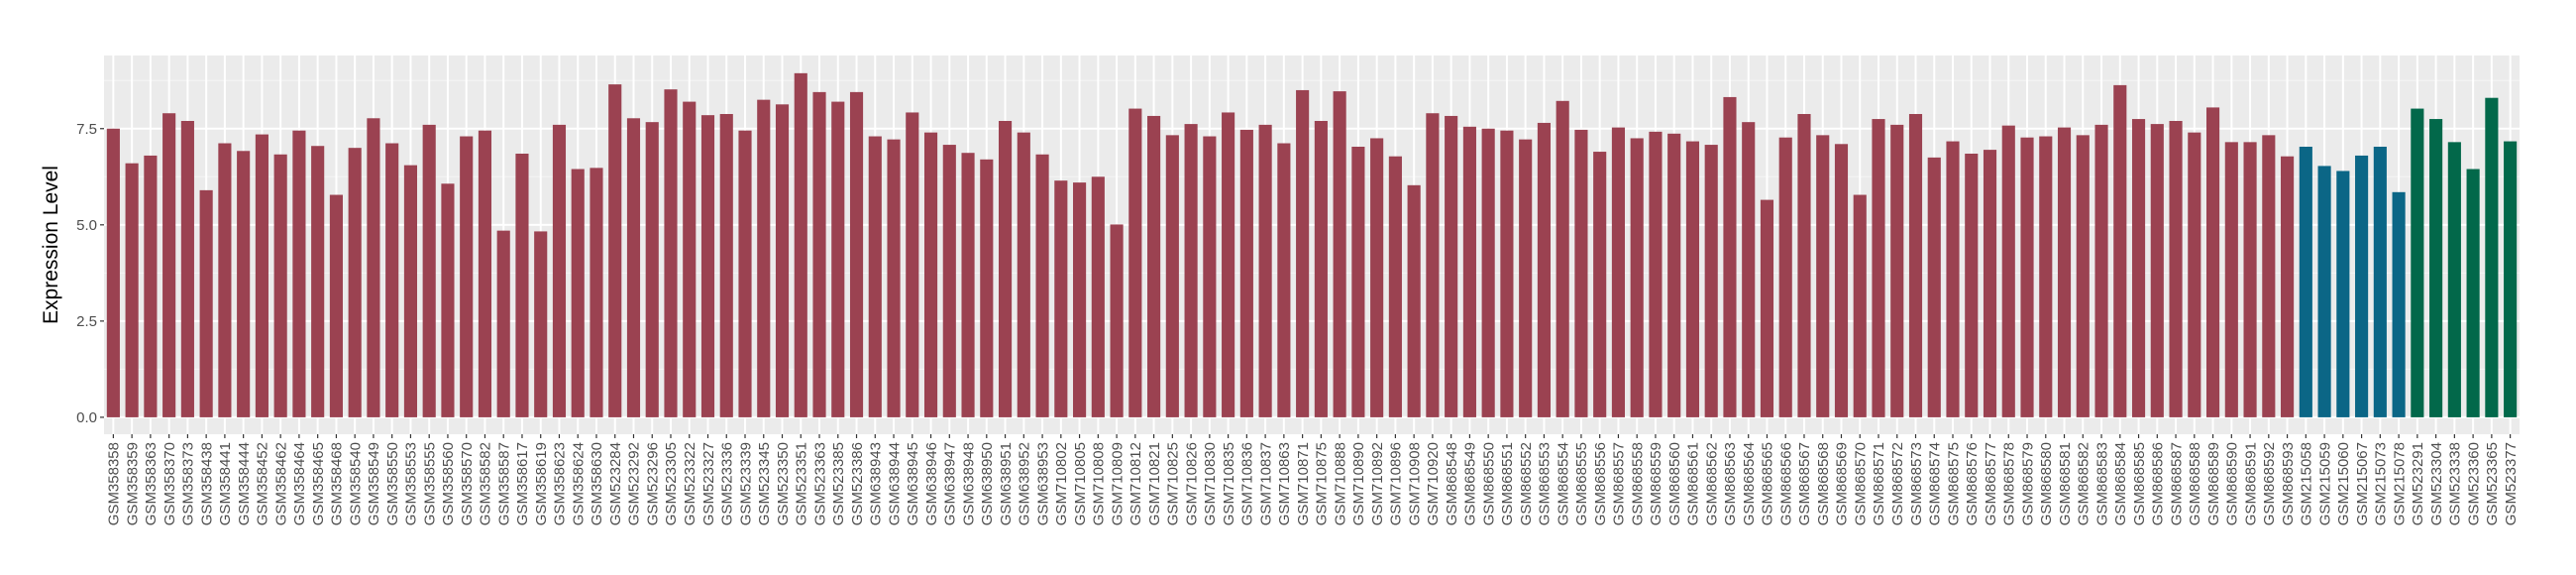  What do you see at coordinates (1934, 287) in the screenshot?
I see `bar-GSM868574` at bounding box center [1934, 287].